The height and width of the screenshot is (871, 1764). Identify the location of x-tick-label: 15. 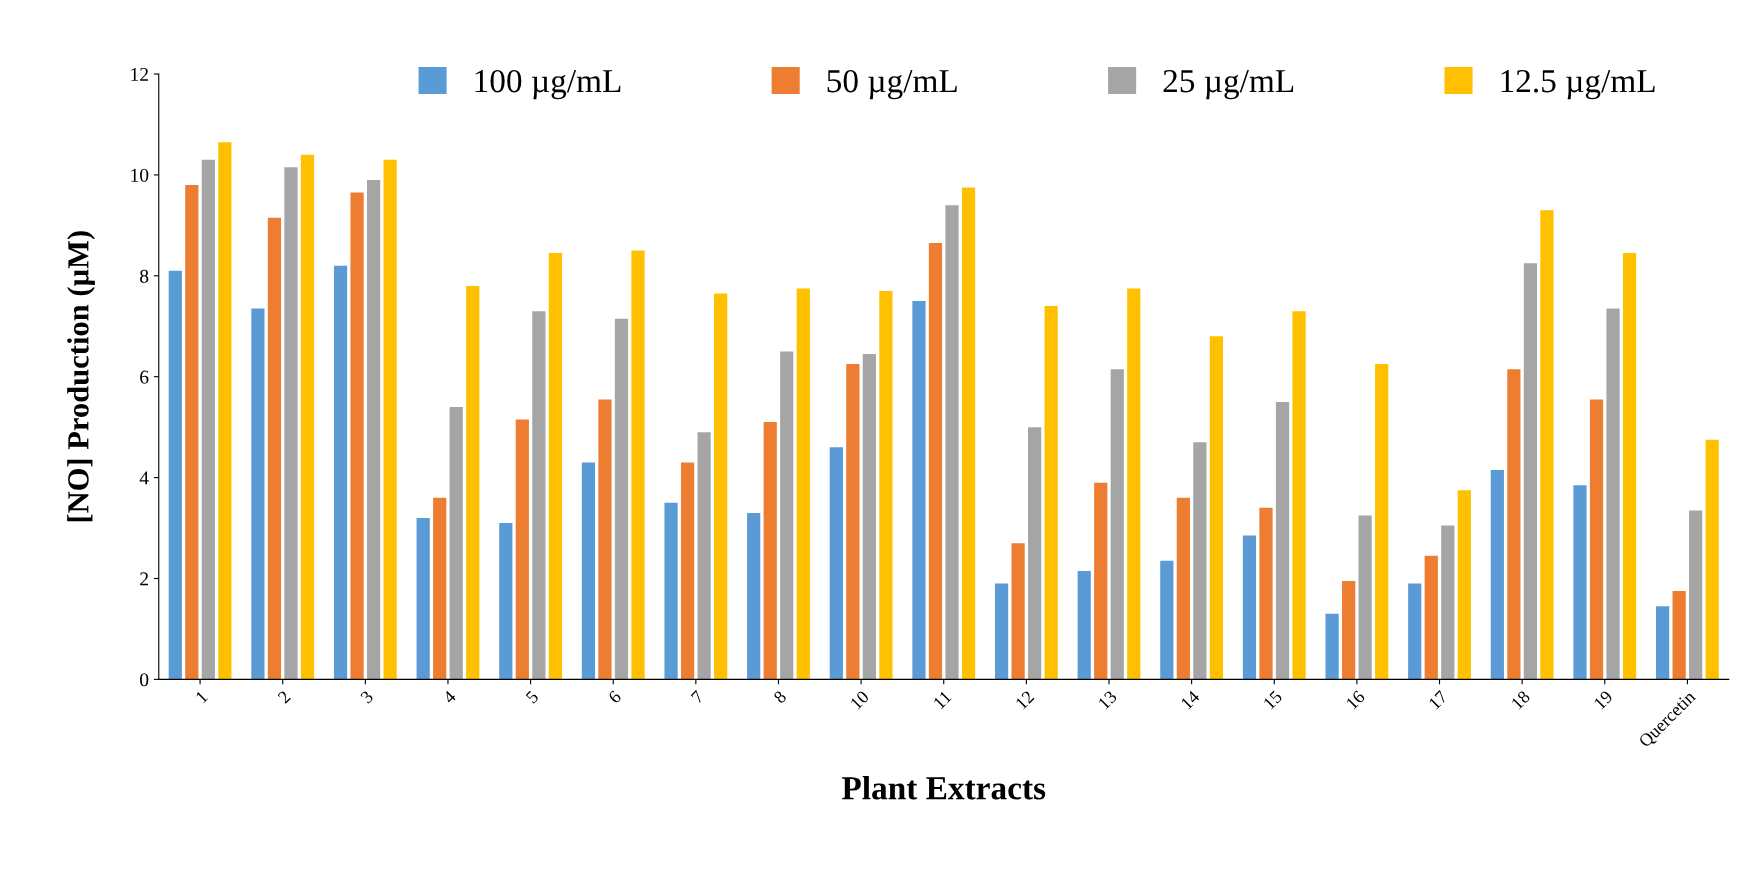
(1273, 700).